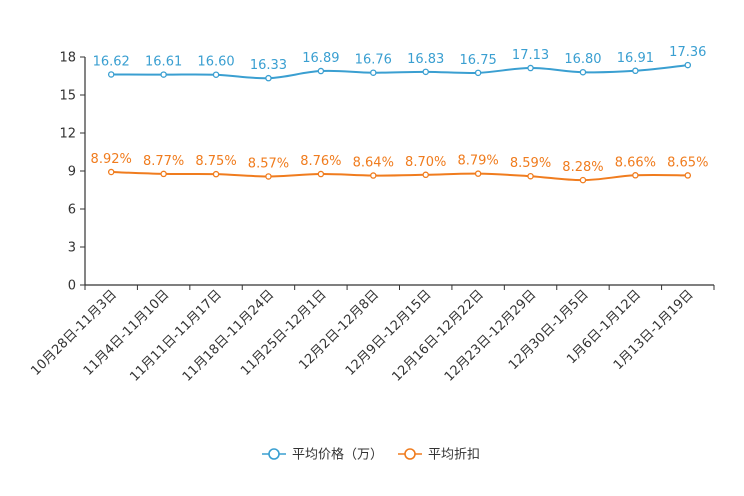 The height and width of the screenshot is (496, 744). I want to click on legend-item: 平均折扣, so click(439, 455).